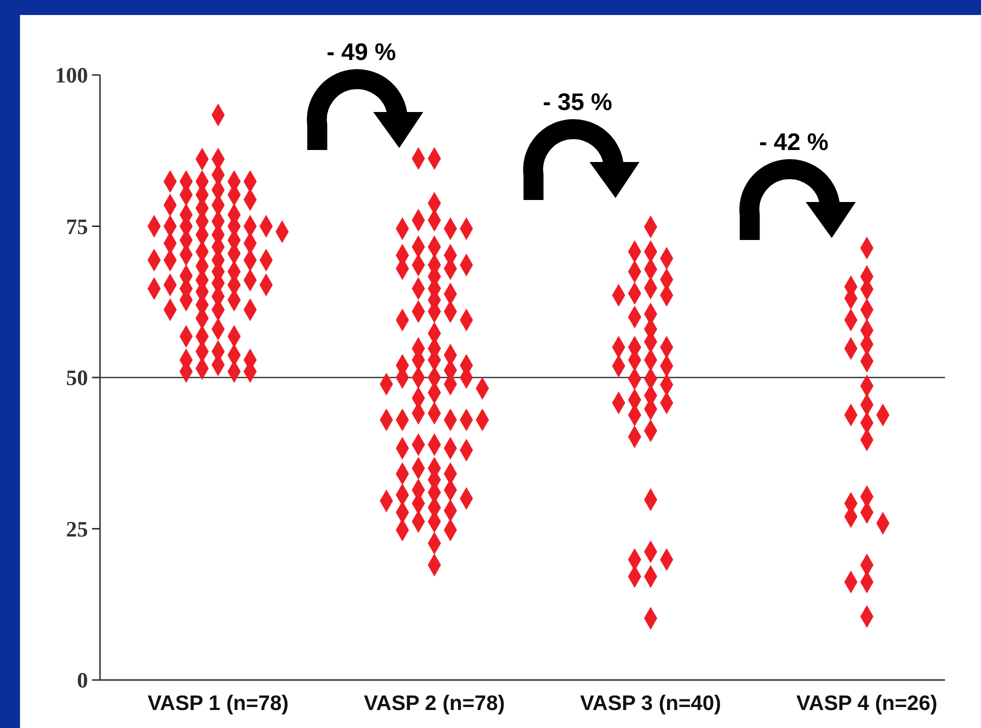 The width and height of the screenshot is (981, 728). Describe the element at coordinates (577, 102) in the screenshot. I see `annotation: - 35 %` at that location.